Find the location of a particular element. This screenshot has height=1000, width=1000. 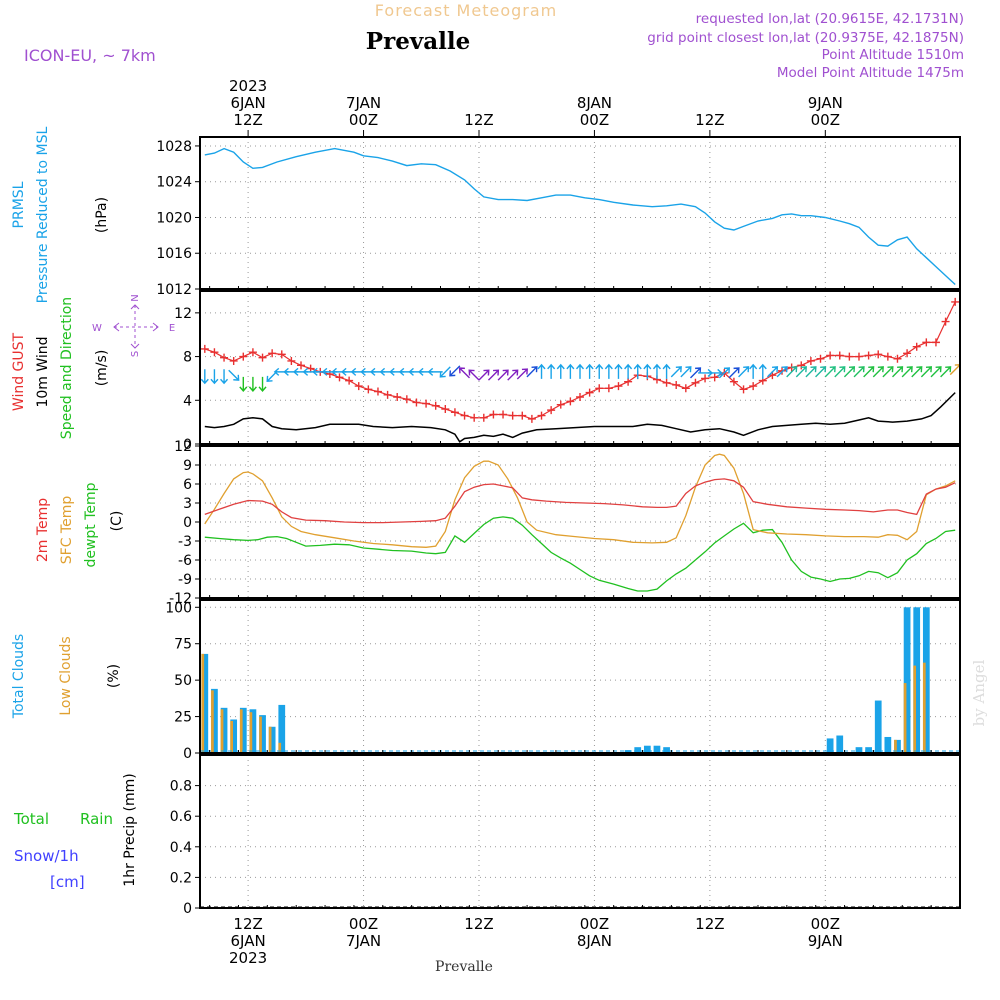

ytick-label-temp: -12 is located at coordinates (180, 599).